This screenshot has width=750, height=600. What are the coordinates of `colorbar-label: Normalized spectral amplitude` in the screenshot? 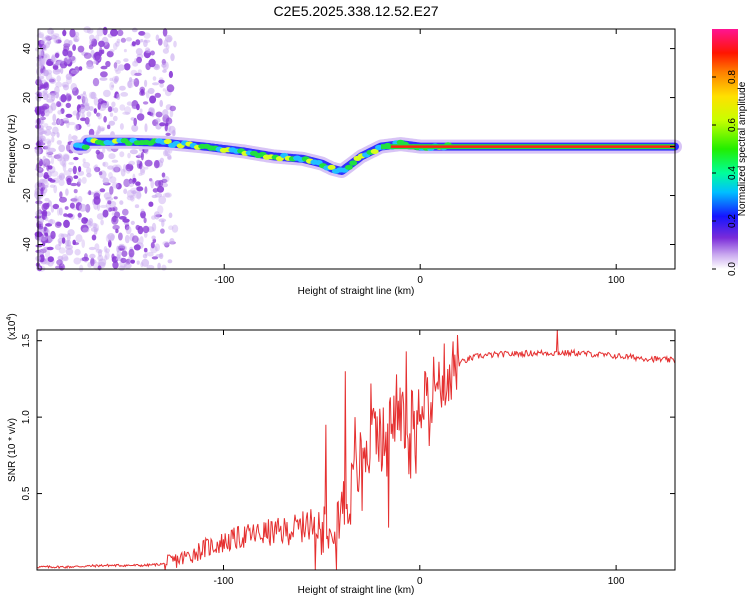 It's located at (742, 148).